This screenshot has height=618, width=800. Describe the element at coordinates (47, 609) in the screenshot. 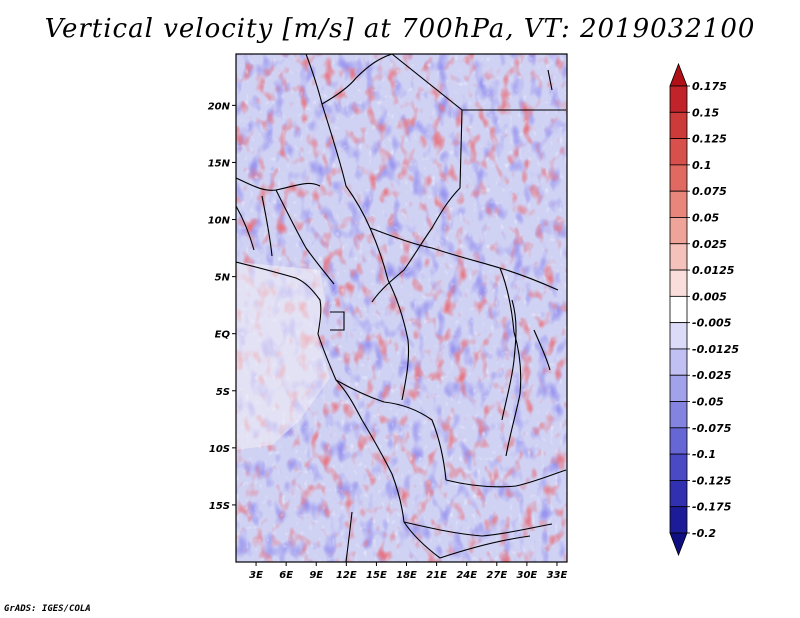

I see `grads-credit: GrADS: IGES/COLA` at that location.